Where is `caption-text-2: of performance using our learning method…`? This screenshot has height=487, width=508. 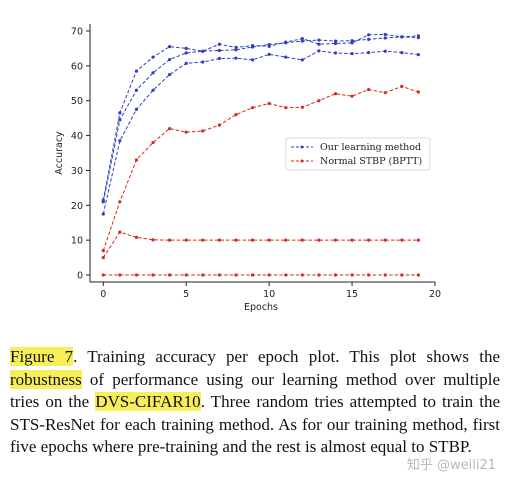
caption-text-2: of performance using our learning method… is located at coordinates (255, 390).